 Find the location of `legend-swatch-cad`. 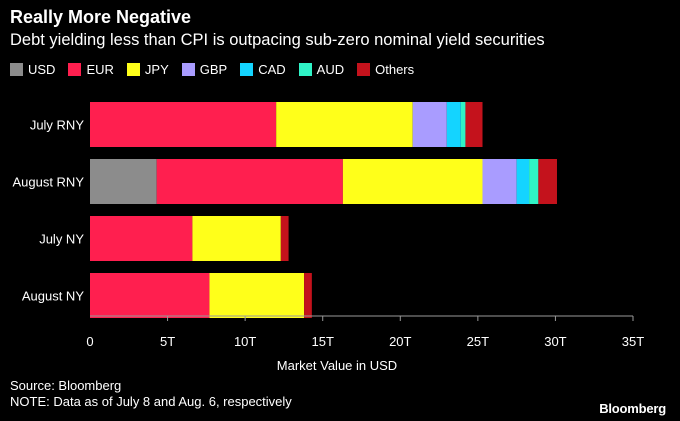

legend-swatch-cad is located at coordinates (247, 69).